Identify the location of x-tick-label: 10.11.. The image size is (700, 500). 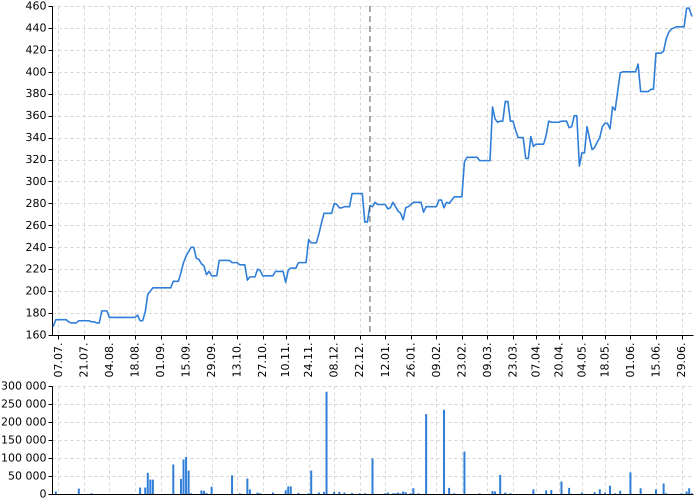
(285, 360).